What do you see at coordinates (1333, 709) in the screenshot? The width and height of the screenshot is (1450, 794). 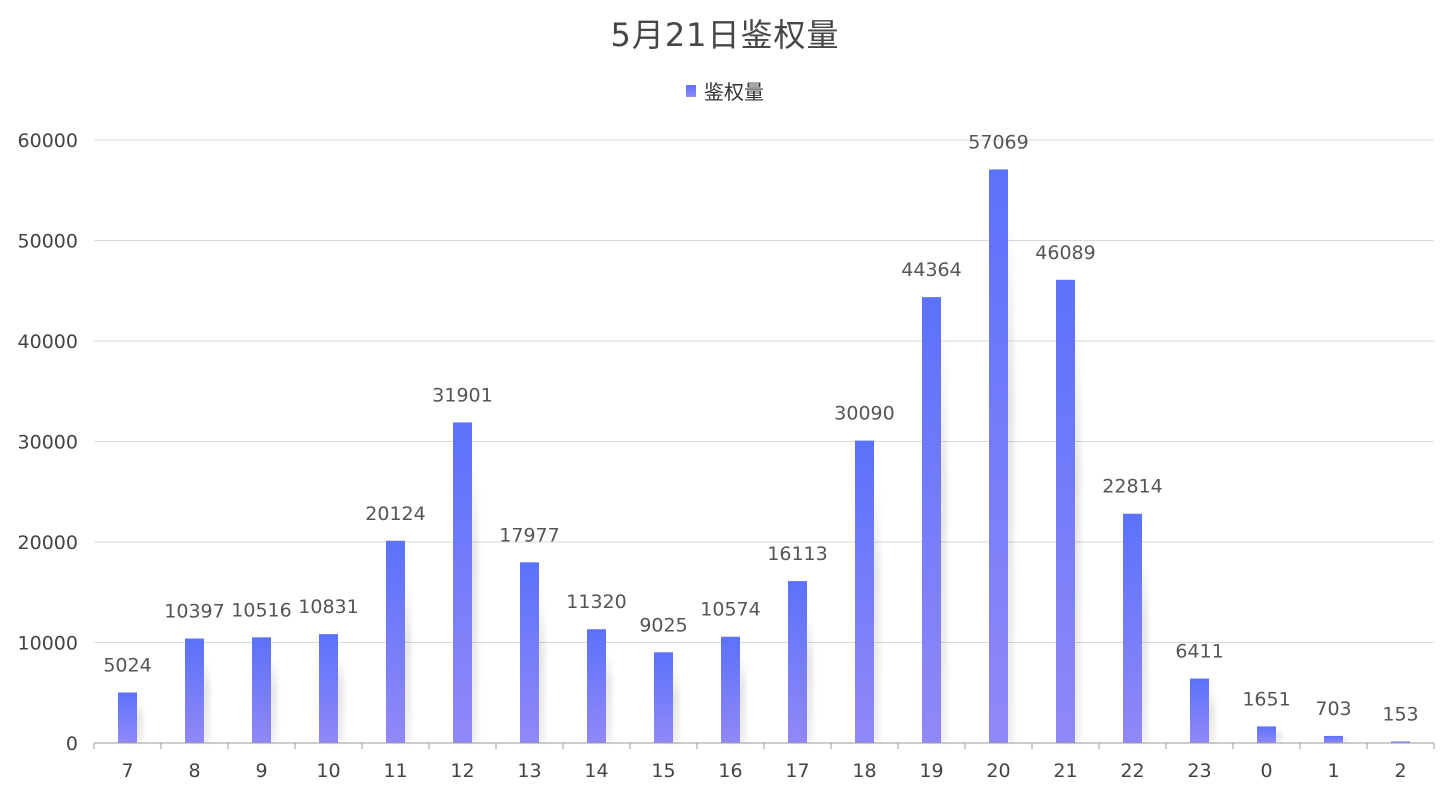 I see `data-label: 703` at bounding box center [1333, 709].